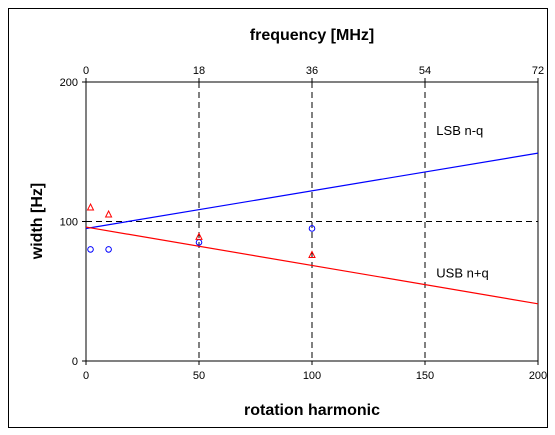  Describe the element at coordinates (312, 35) in the screenshot. I see `x2-axis-title: frequency [MHz]` at that location.